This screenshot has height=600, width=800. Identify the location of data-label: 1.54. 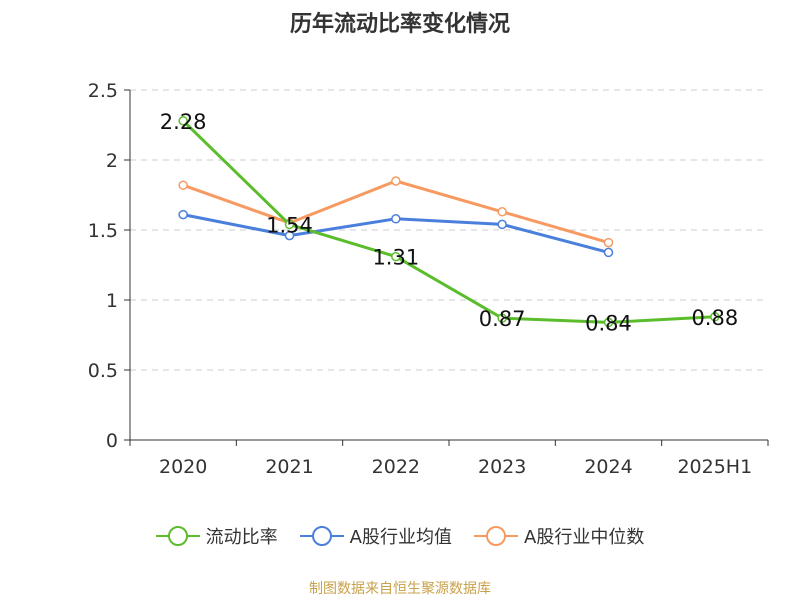
(289, 225).